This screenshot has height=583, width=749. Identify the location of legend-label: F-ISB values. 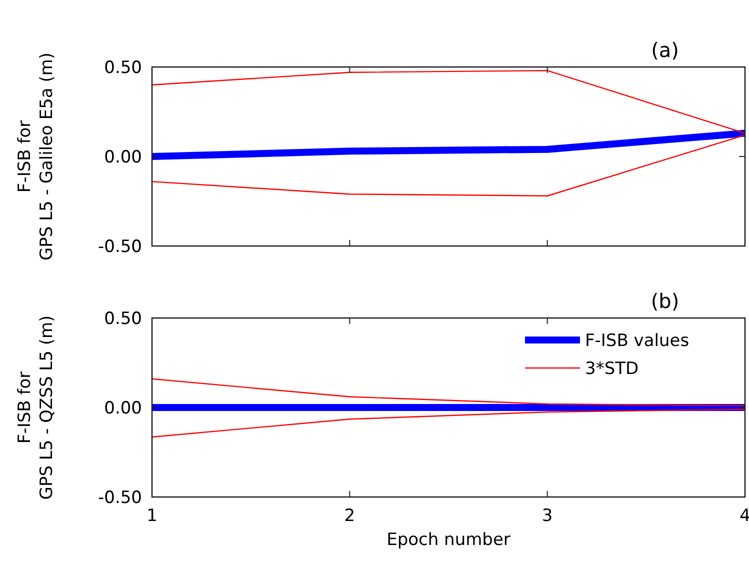
(637, 340).